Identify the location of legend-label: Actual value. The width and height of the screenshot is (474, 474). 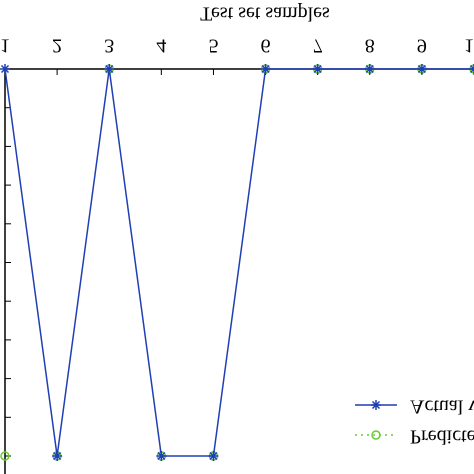
(442, 406).